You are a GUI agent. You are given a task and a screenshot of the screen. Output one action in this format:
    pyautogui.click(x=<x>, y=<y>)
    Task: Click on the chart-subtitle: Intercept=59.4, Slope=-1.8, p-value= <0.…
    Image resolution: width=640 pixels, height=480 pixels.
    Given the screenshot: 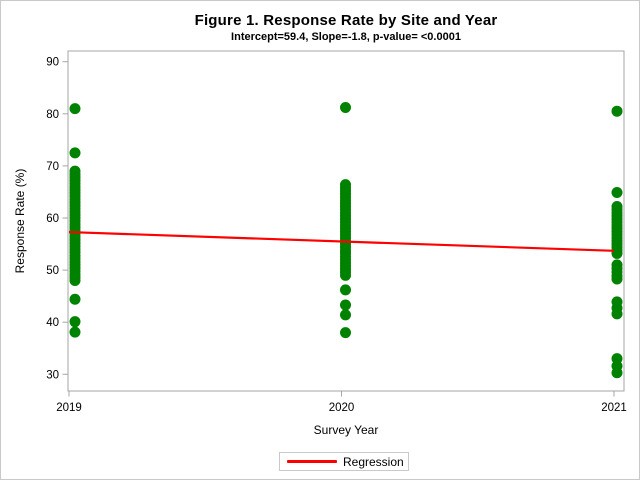 What is the action you would take?
    pyautogui.click(x=346, y=37)
    